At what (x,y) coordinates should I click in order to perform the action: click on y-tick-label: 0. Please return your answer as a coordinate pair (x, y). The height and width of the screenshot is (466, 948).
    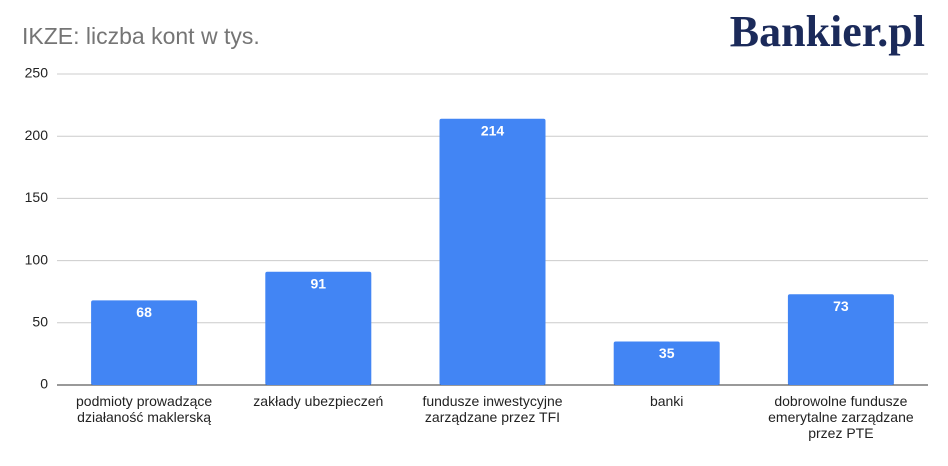
    Looking at the image, I should click on (44, 384).